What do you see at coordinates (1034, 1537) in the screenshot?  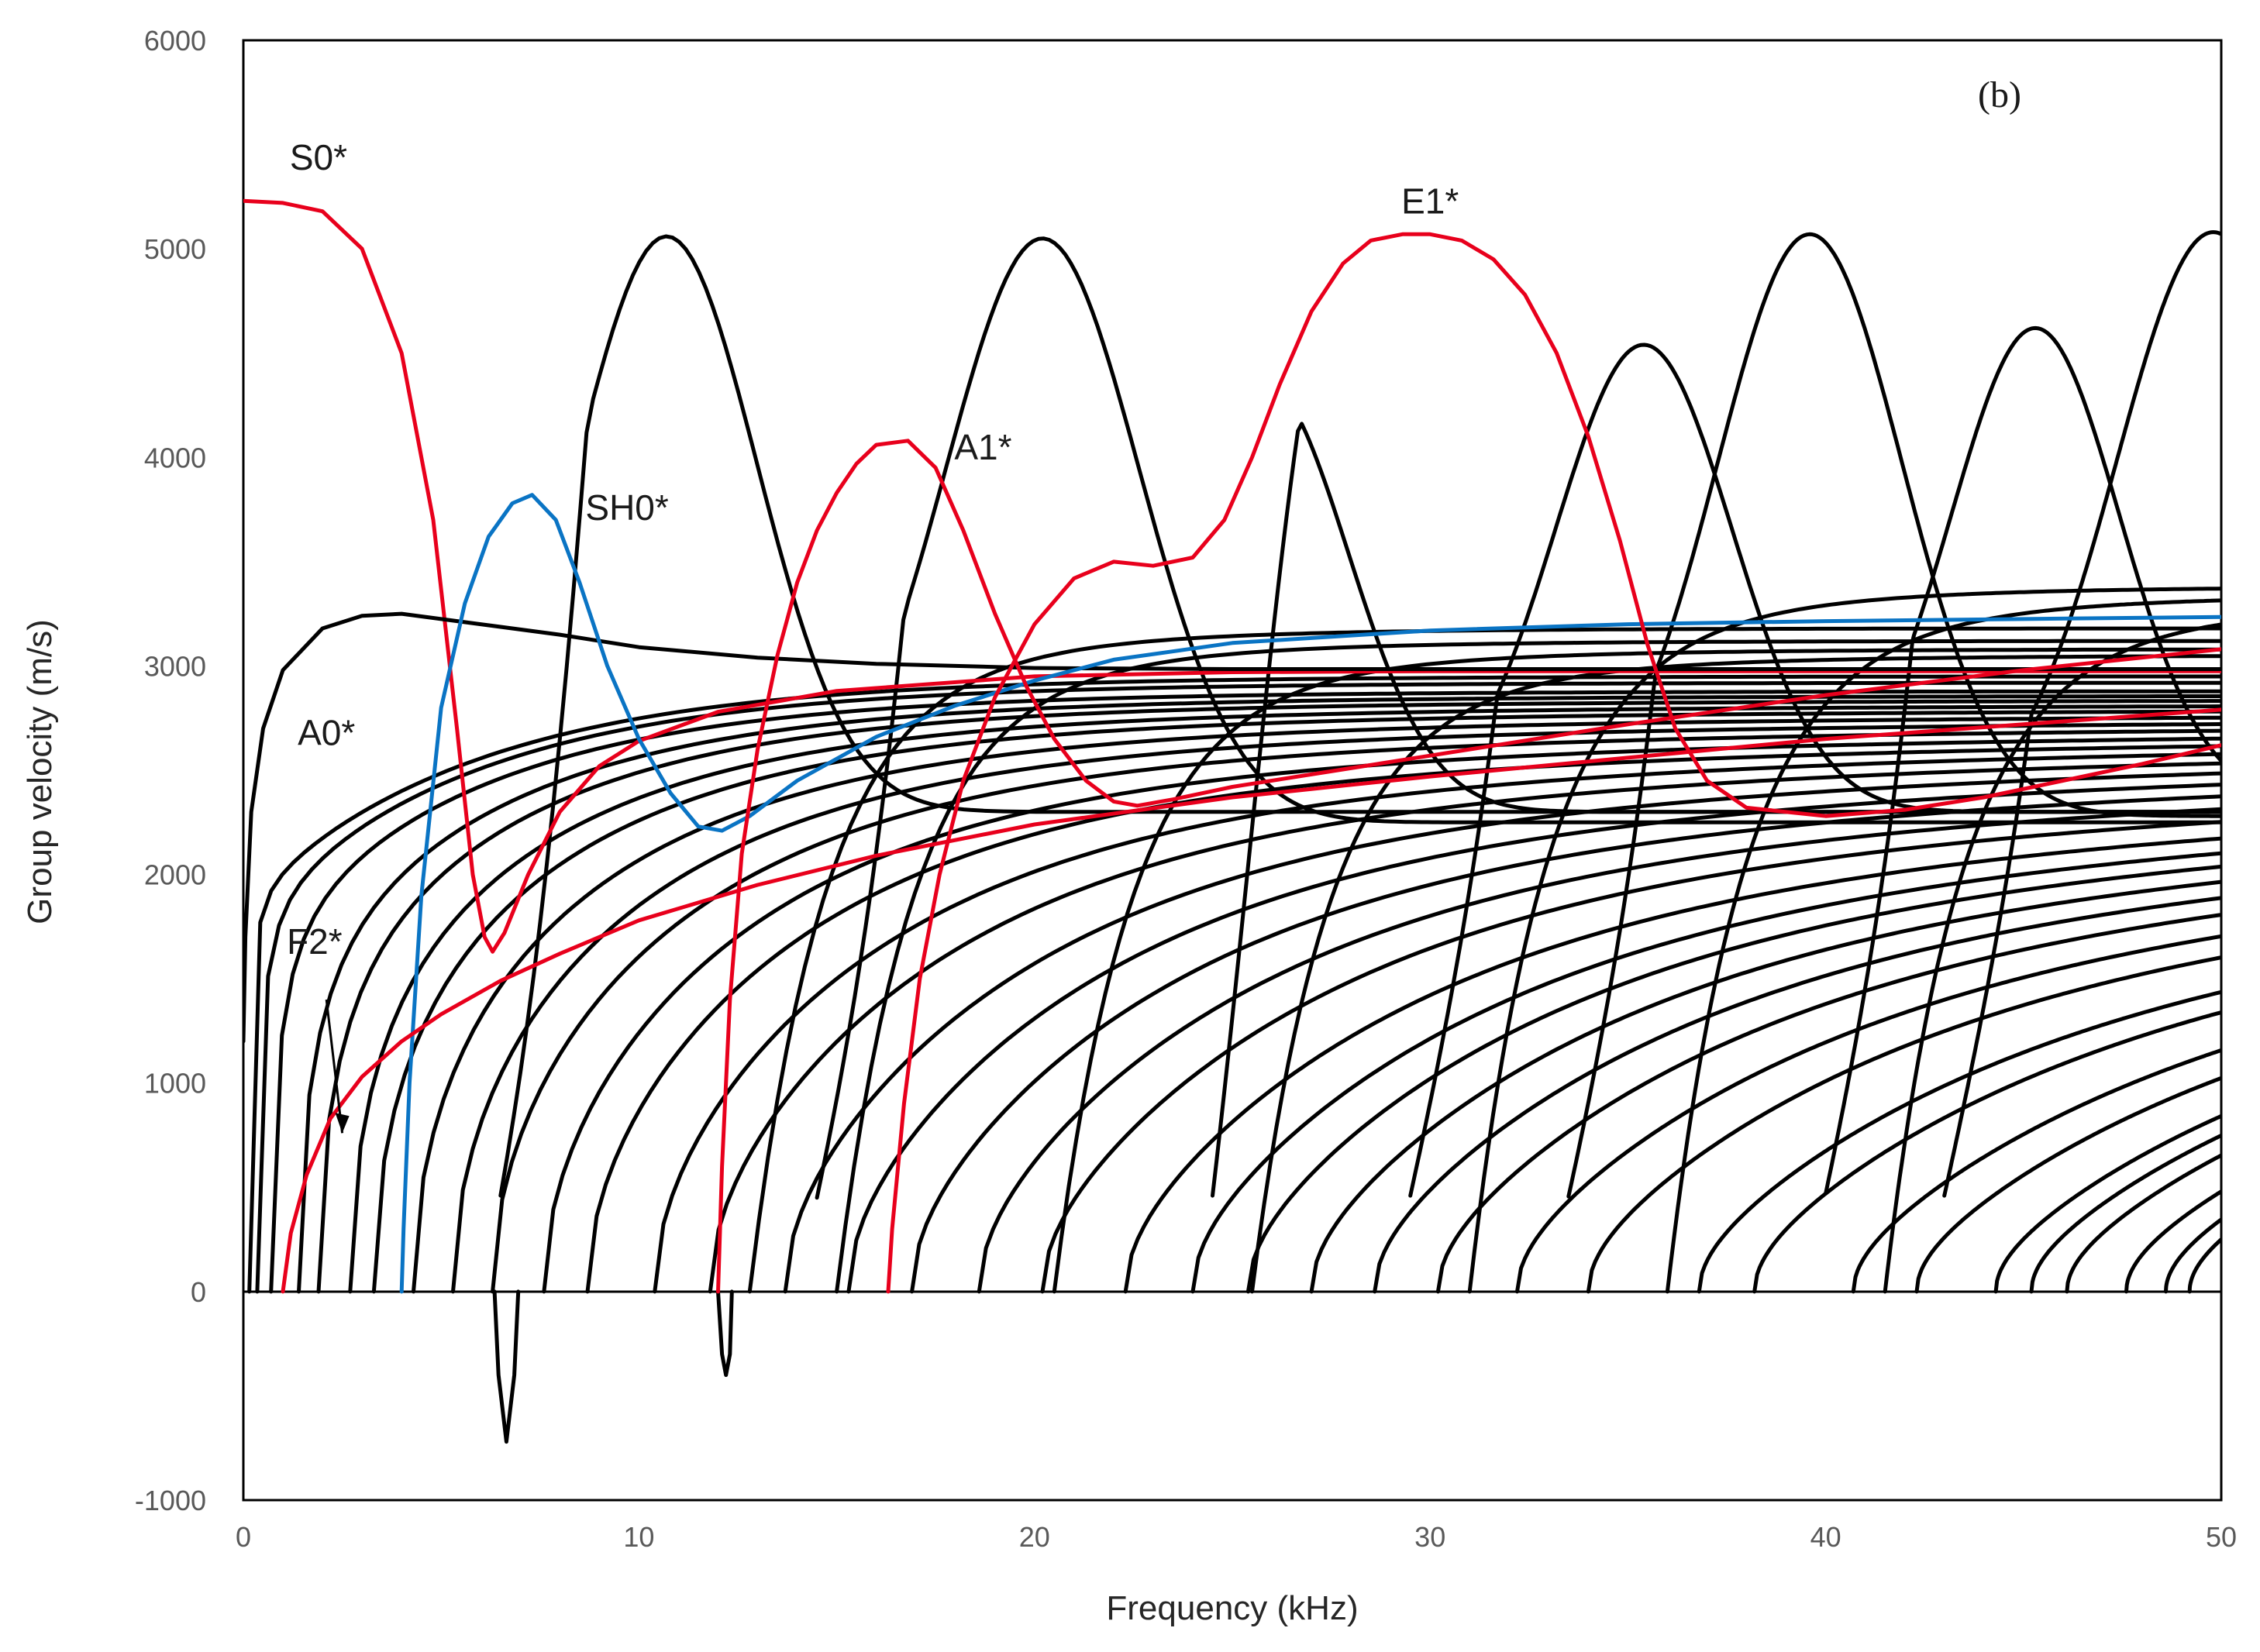 I see `x-tick-label: 20` at bounding box center [1034, 1537].